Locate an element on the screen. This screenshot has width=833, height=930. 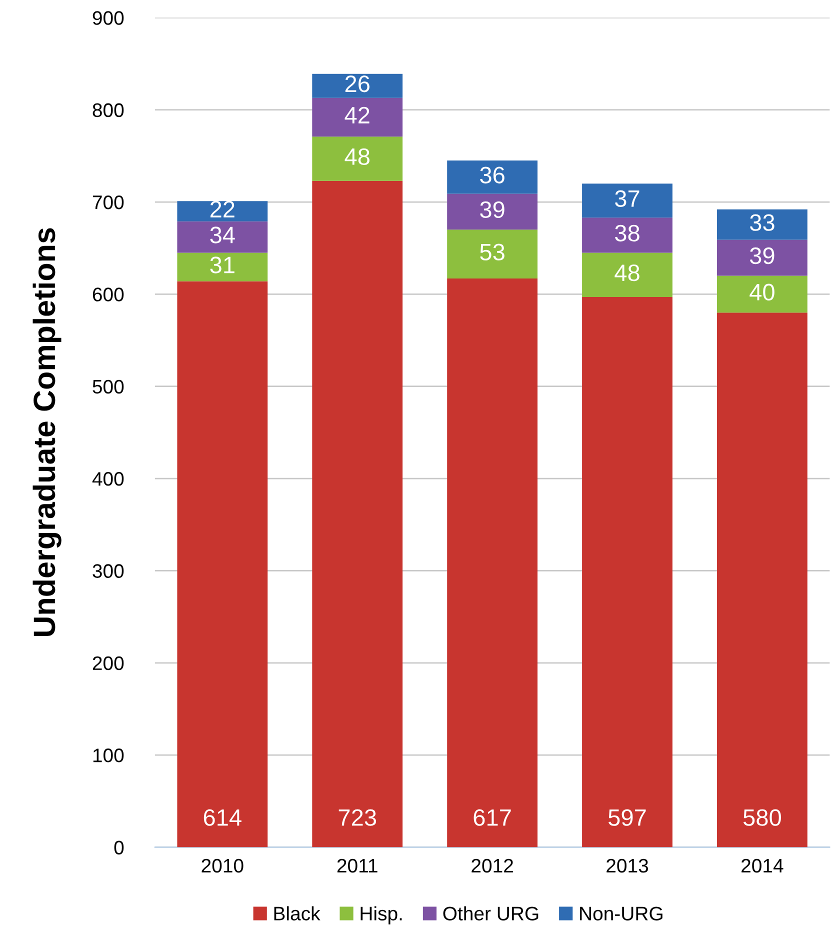
y-tick-label: 700 is located at coordinates (108, 202).